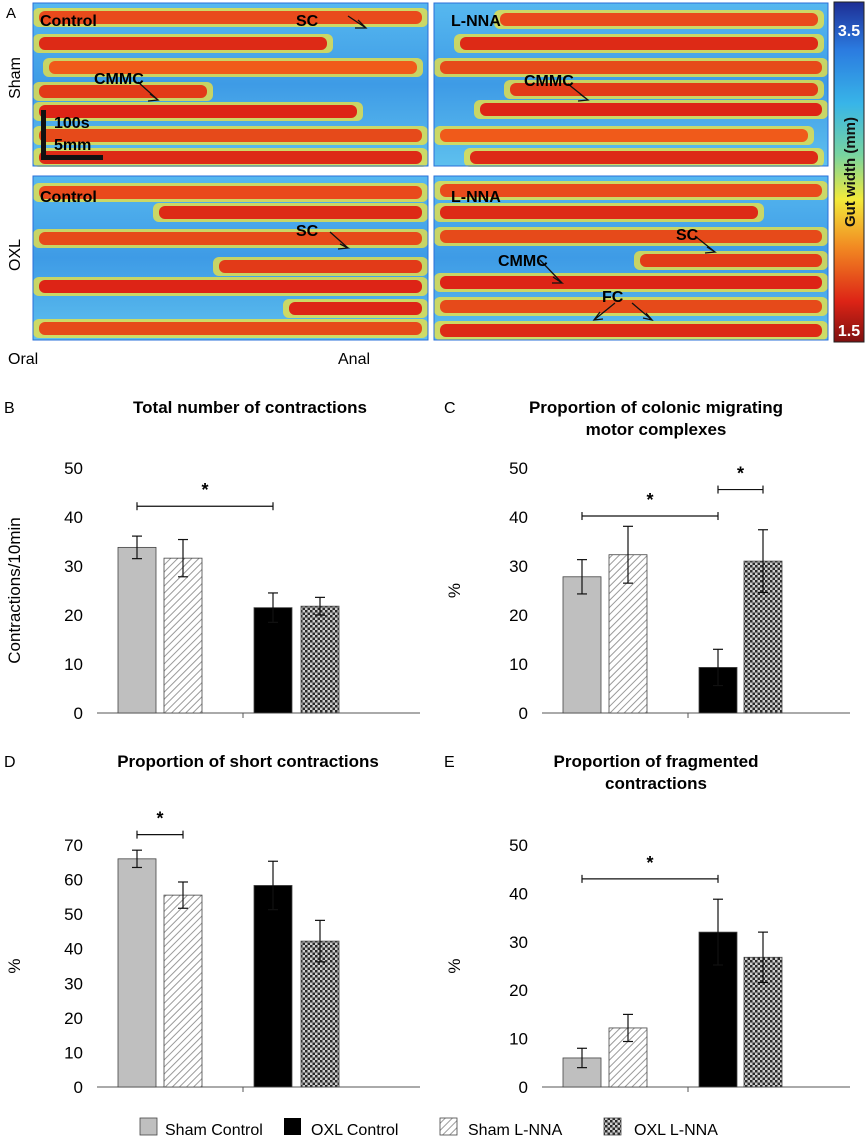 The height and width of the screenshot is (1142, 866). I want to click on axis-label-anal: Anal, so click(354, 359).